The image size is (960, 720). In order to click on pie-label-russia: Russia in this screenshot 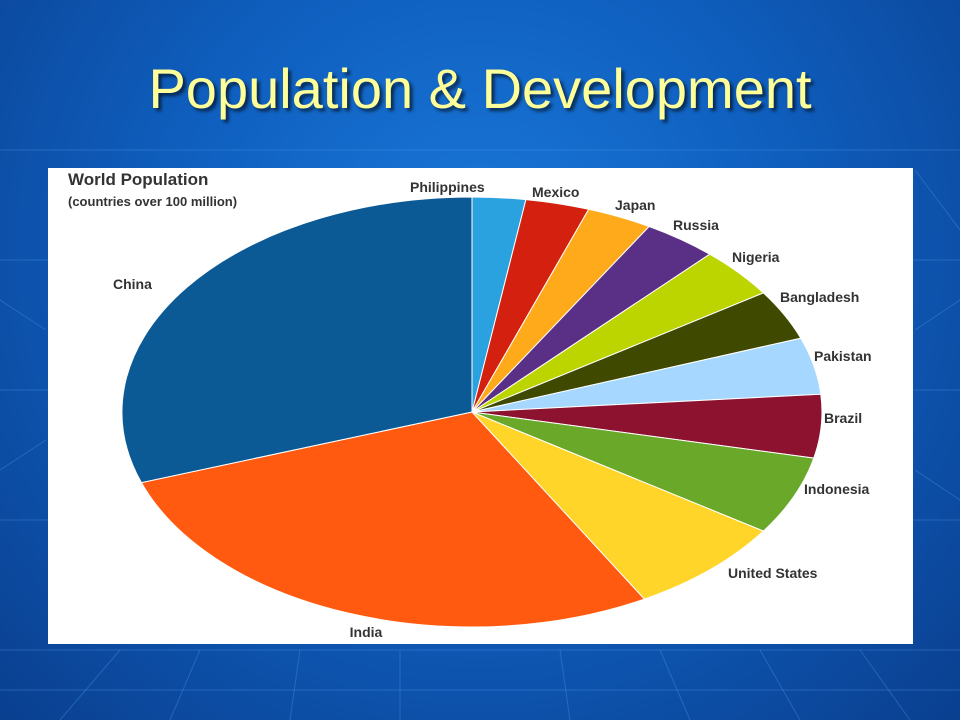, I will do `click(696, 225)`.